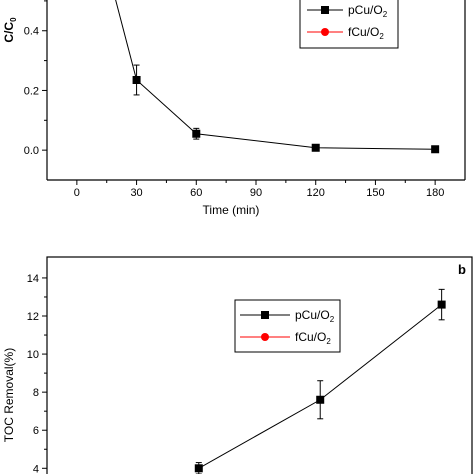 The width and height of the screenshot is (474, 474). What do you see at coordinates (36, 393) in the screenshot?
I see `panel-b-y-tick-label: 8` at bounding box center [36, 393].